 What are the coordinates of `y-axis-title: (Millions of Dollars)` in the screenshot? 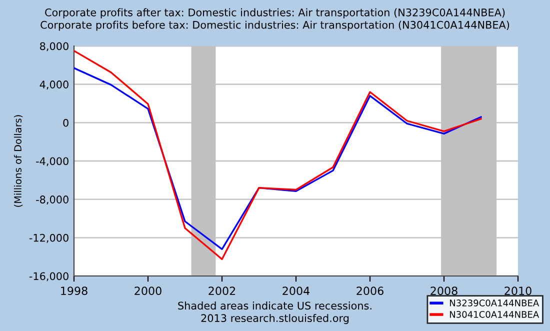 It's located at (18, 161).